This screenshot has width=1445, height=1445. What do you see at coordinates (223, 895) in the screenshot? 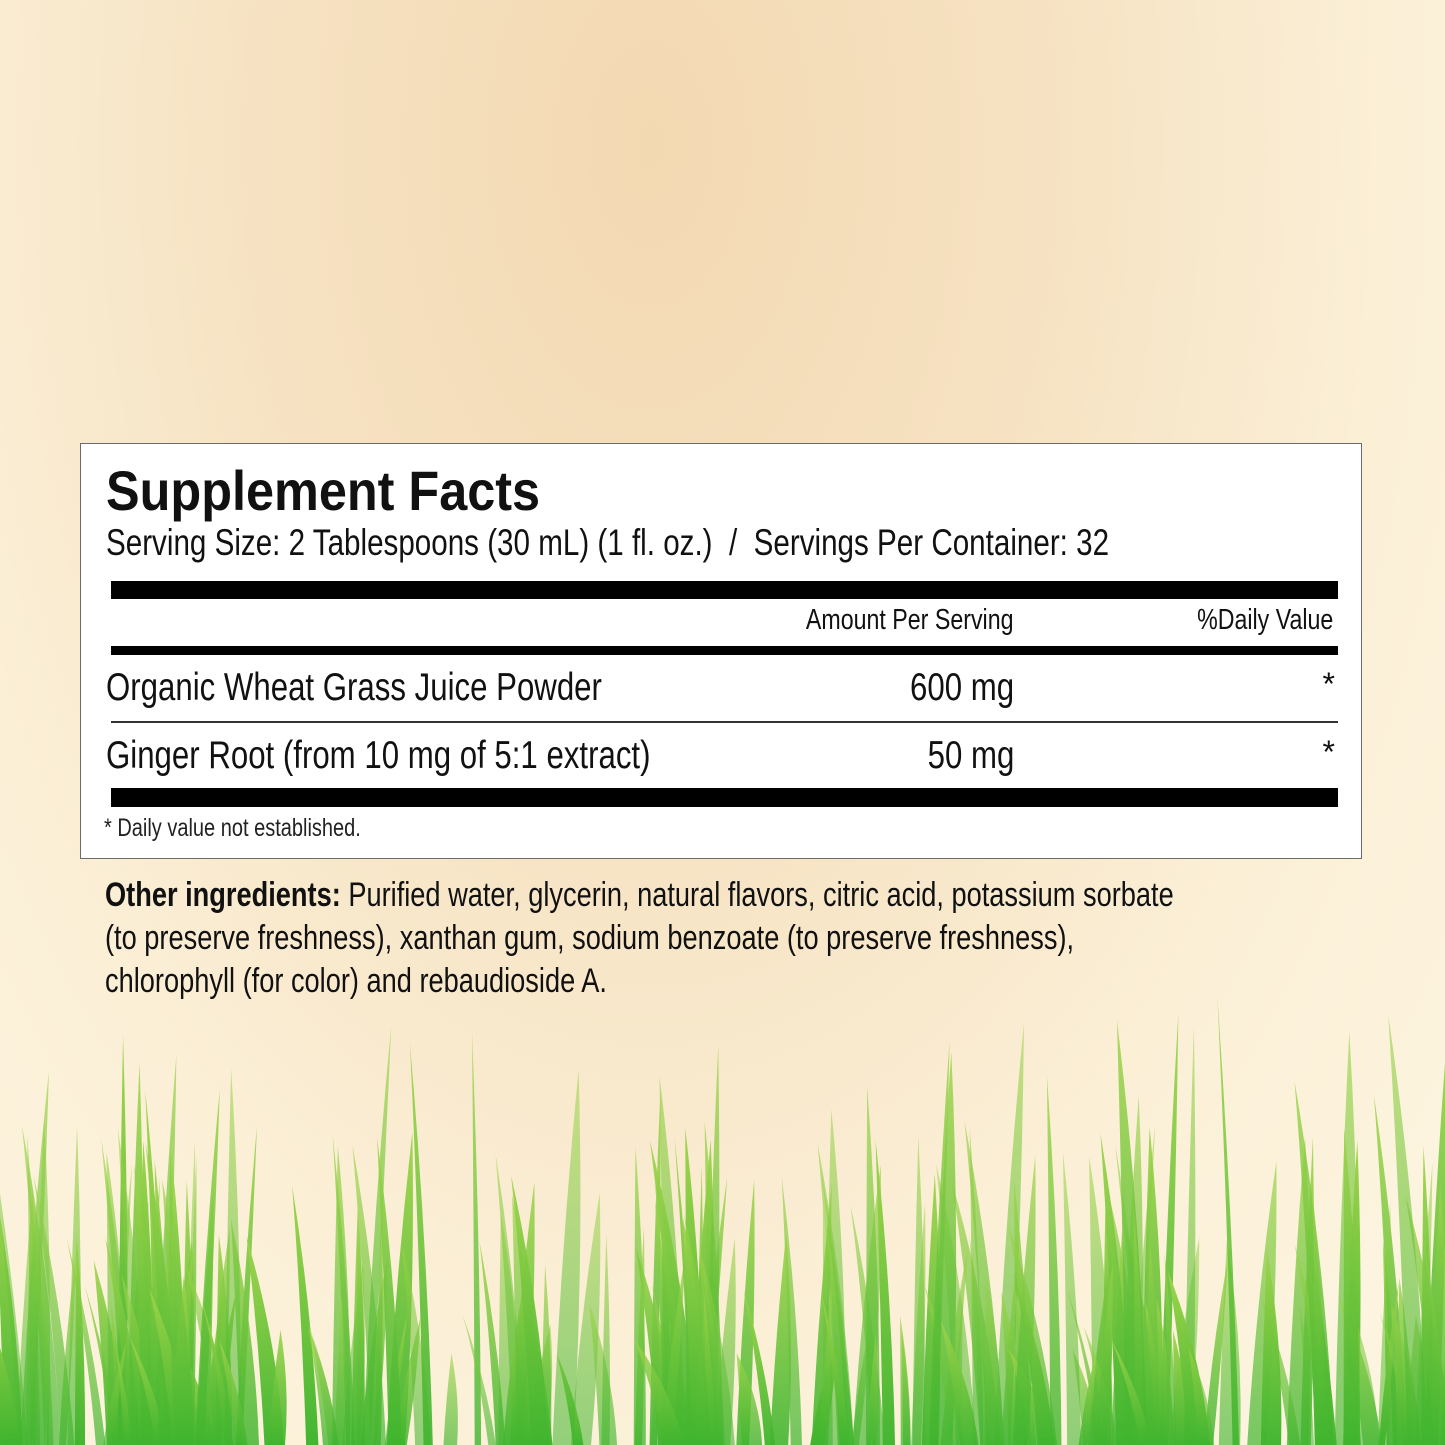
I see `other-ingredients-label: Other ingredients:` at bounding box center [223, 895].